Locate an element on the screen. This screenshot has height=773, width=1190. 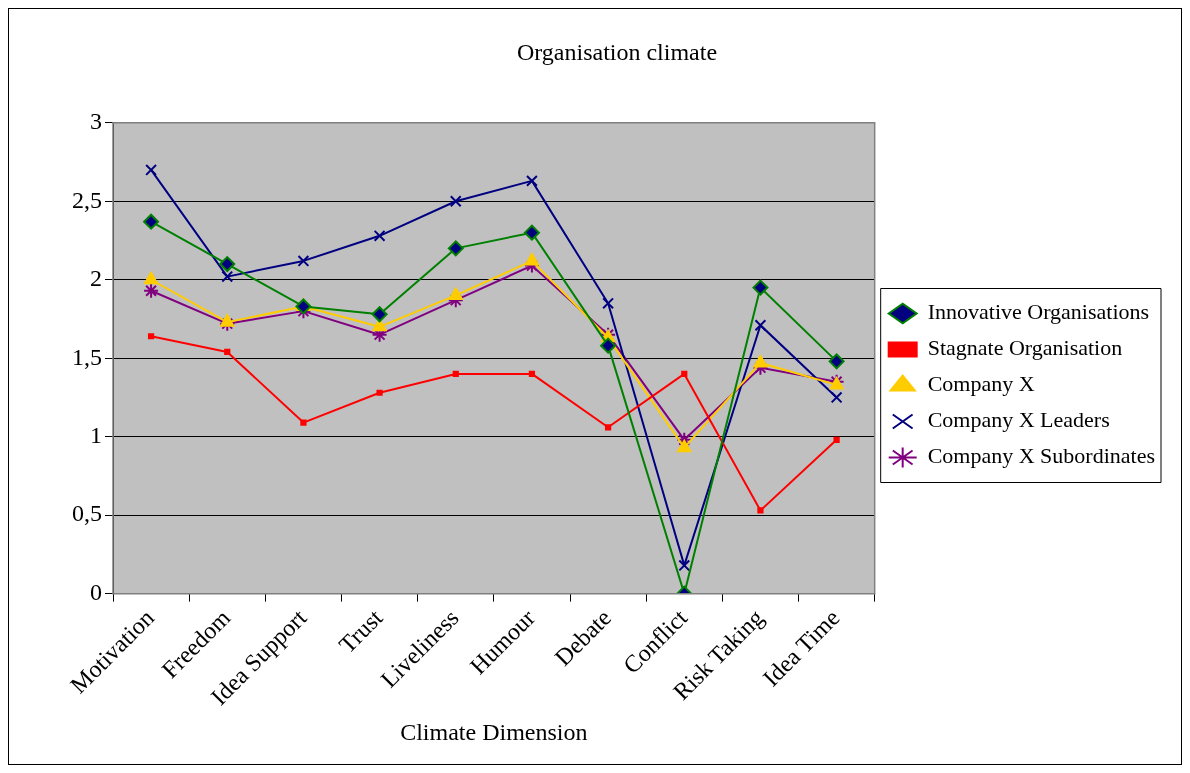
legend-label: Company X Subordinates is located at coordinates (1041, 456).